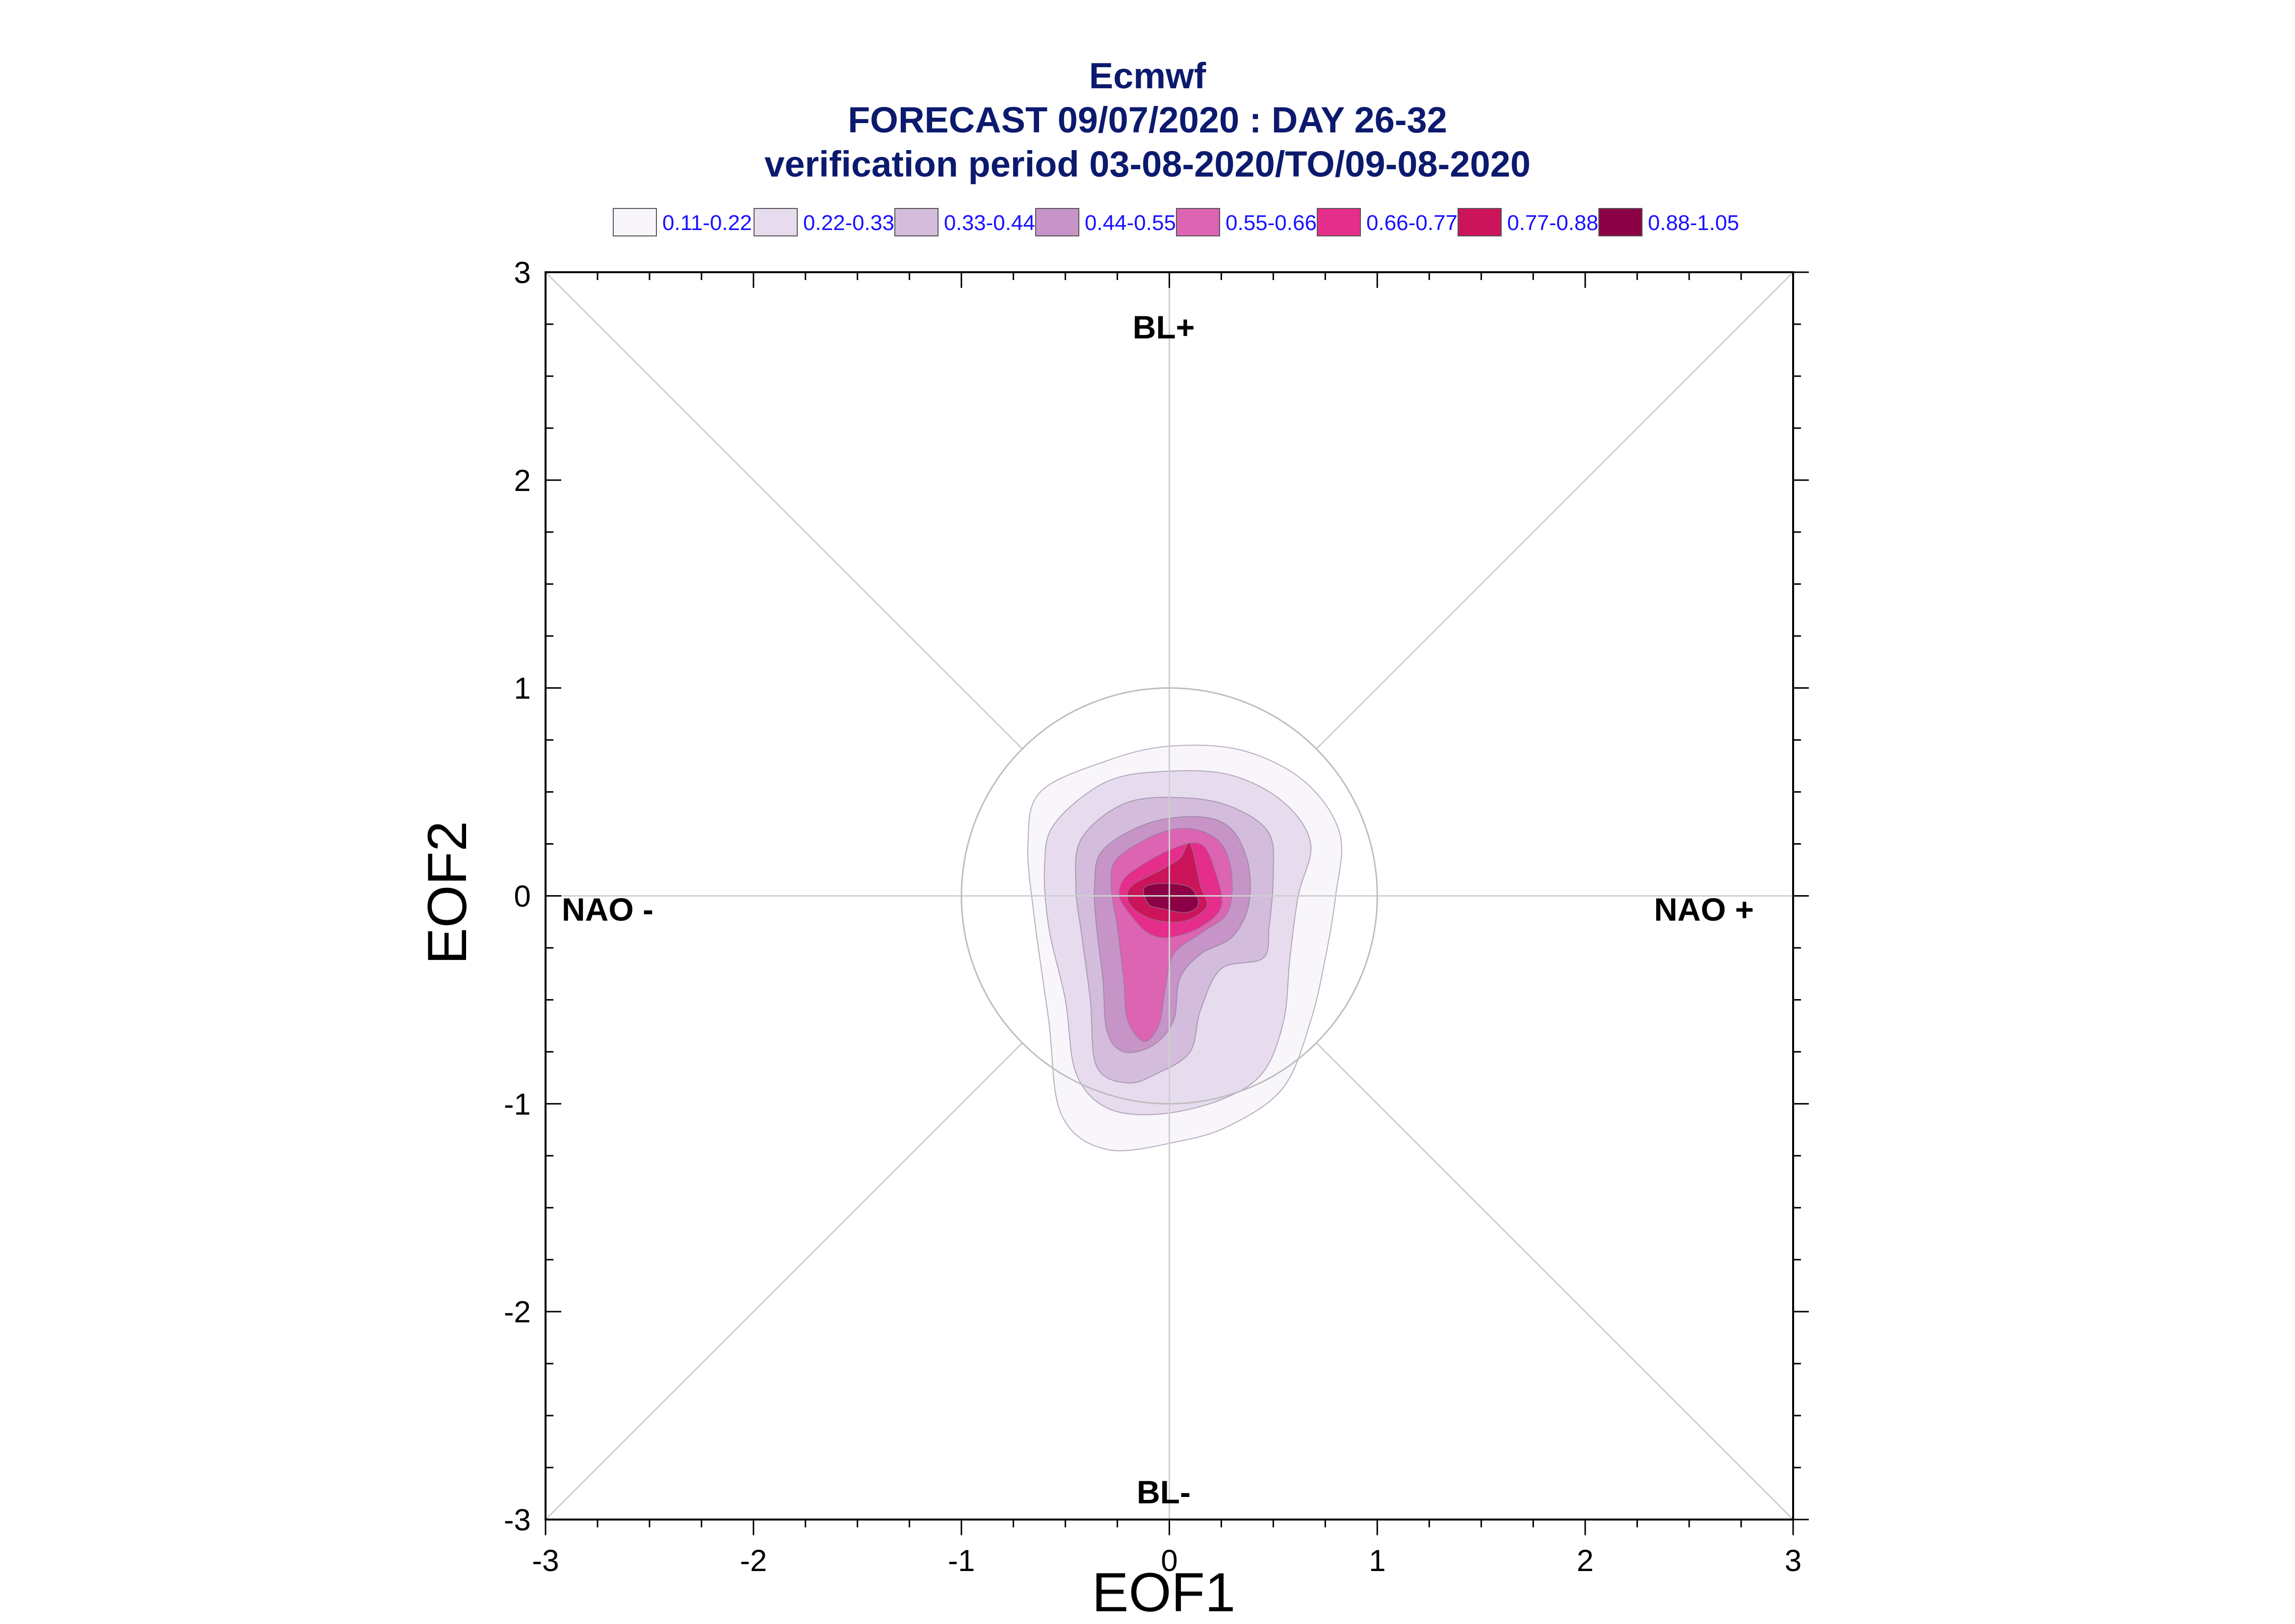  What do you see at coordinates (1377, 1561) in the screenshot?
I see `x-tick-label: 1` at bounding box center [1377, 1561].